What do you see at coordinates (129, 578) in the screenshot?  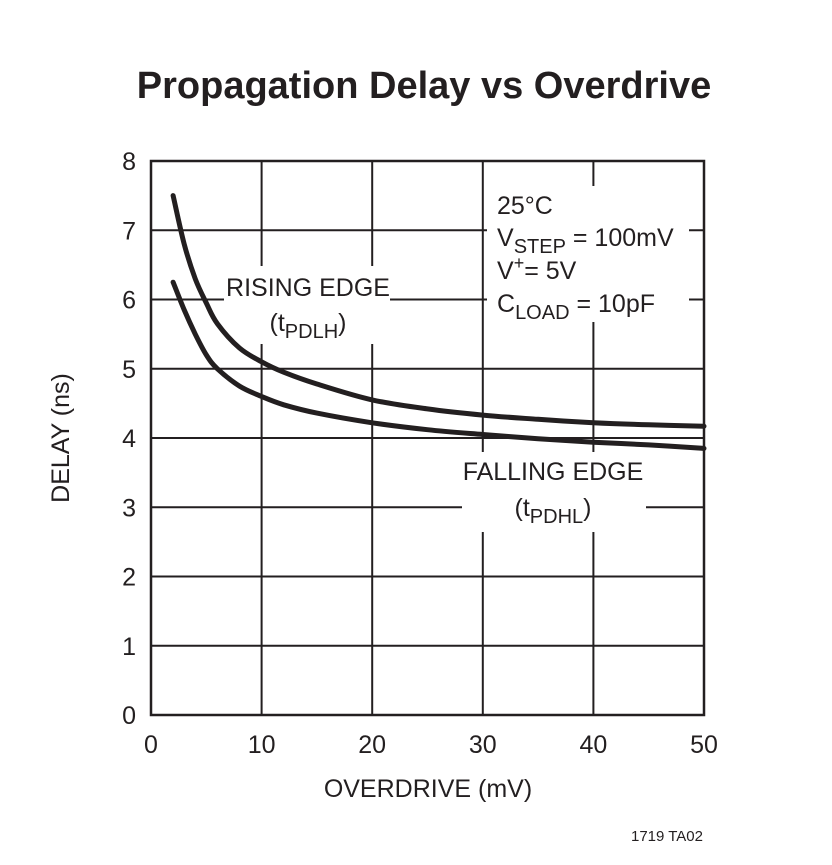 I see `y-tick-label: 2` at bounding box center [129, 578].